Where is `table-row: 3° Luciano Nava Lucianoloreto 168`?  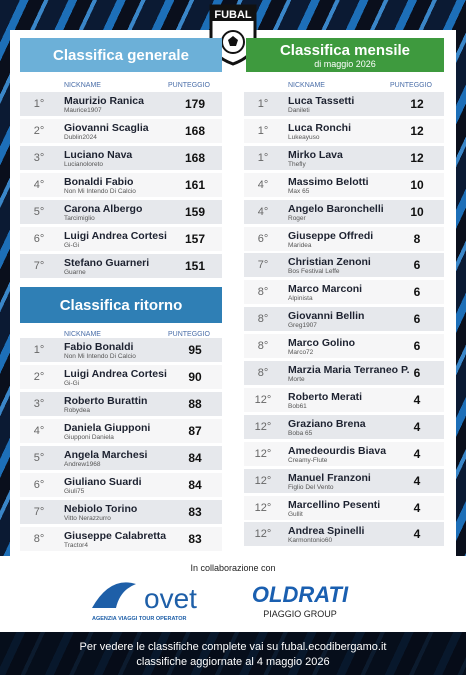 table-row: 3° Luciano Nava Lucianoloreto 168 is located at coordinates (121, 158).